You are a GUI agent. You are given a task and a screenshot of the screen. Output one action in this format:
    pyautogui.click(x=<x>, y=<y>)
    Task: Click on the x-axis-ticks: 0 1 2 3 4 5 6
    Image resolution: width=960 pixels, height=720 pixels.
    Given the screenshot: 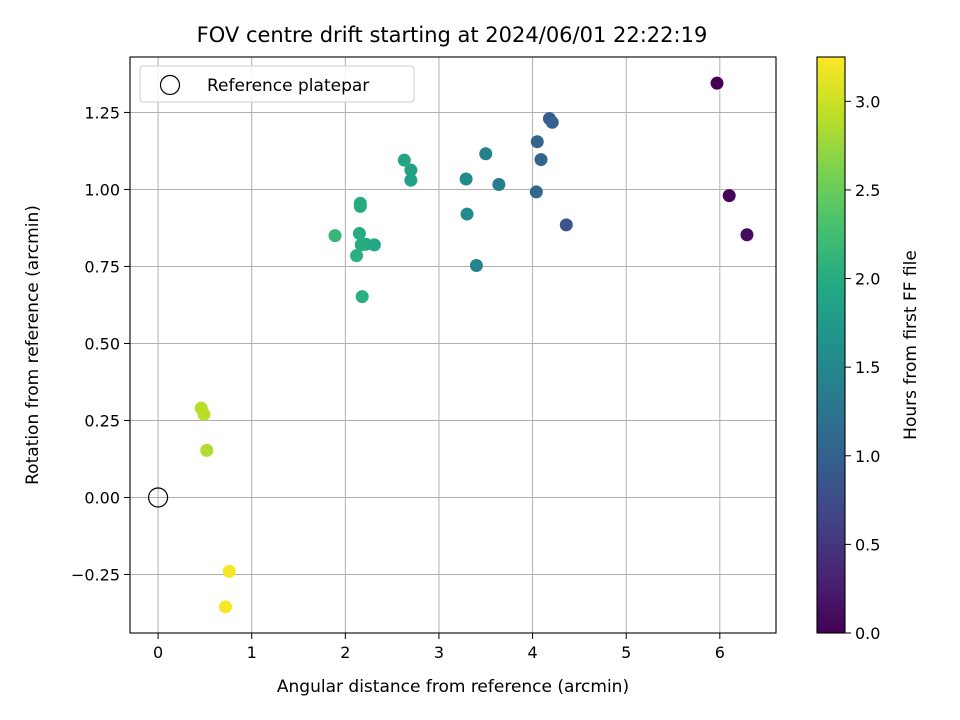 What is the action you would take?
    pyautogui.click(x=439, y=647)
    